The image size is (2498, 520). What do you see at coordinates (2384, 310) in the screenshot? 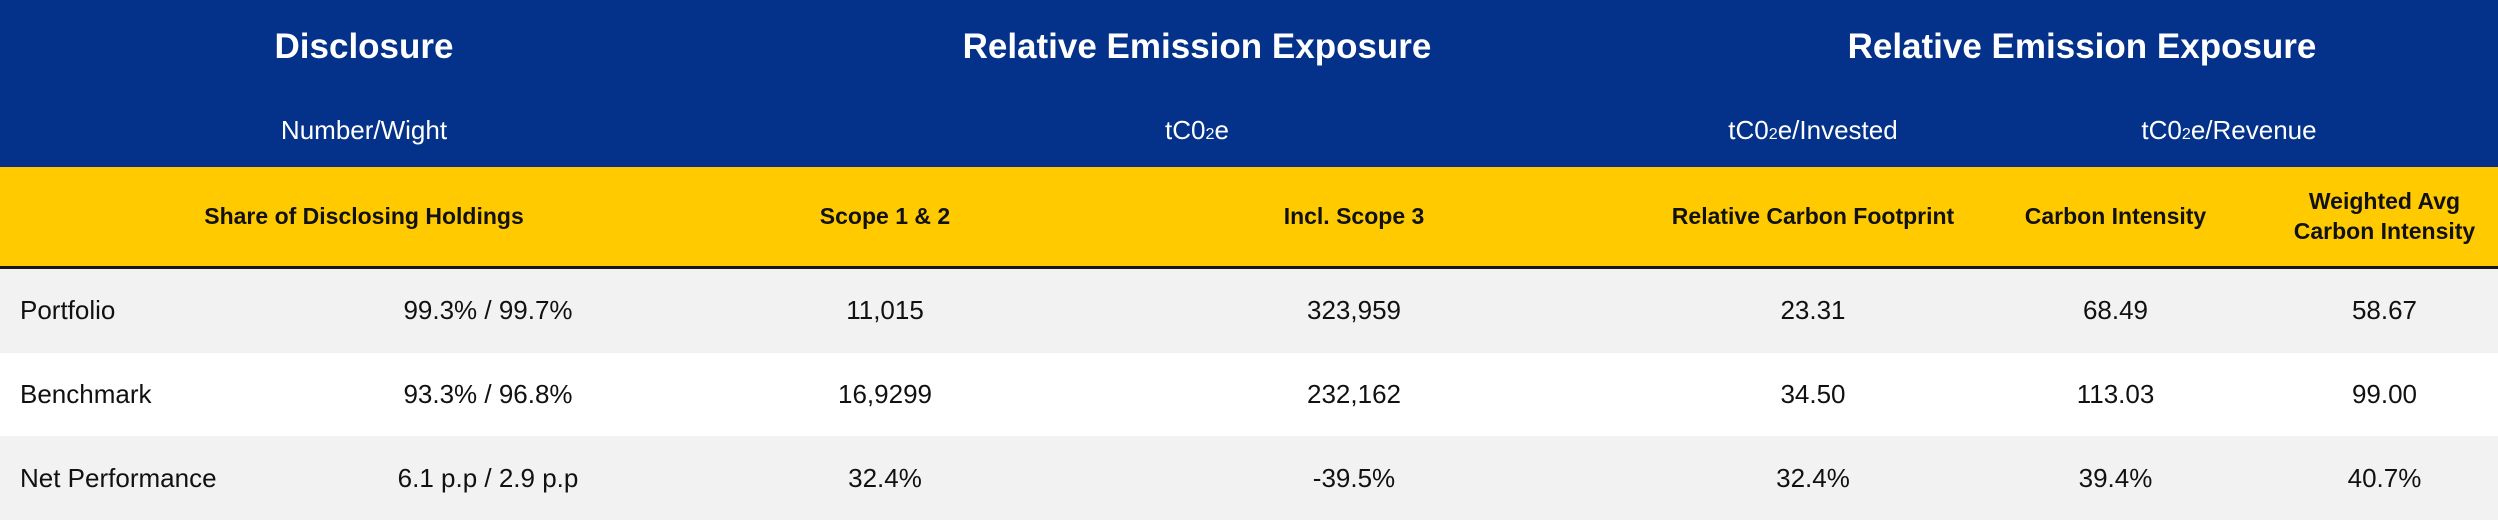
I see `cell-weighted-avg-carbon-intensity: 58.67` at bounding box center [2384, 310].